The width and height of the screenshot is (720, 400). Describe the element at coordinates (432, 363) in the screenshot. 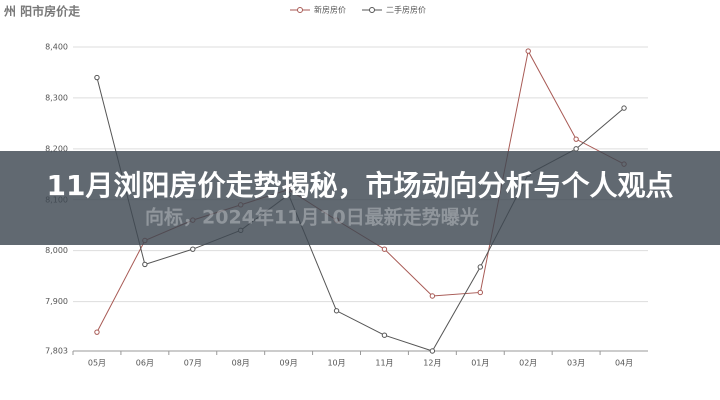

I see `x-tick-label: 12月` at that location.